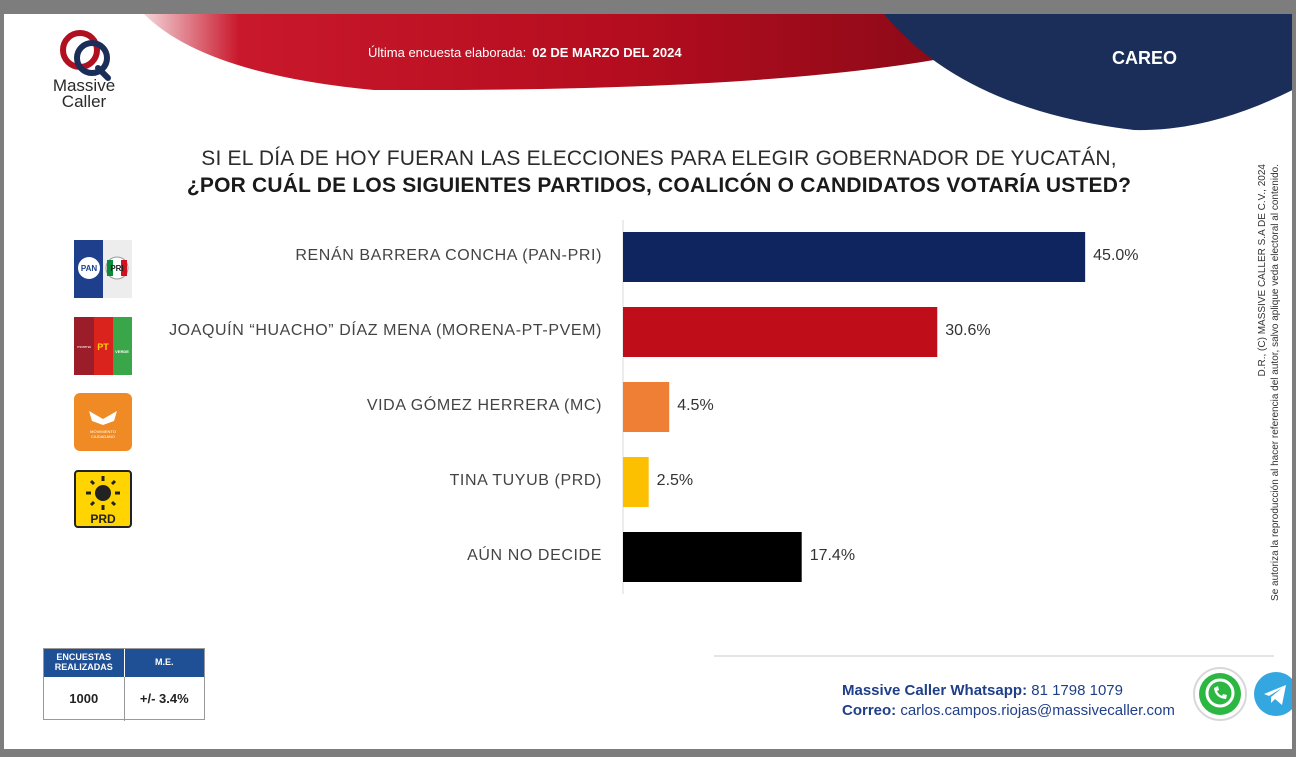  I want to click on pan-pri-logo-icon: PAN PRI, so click(103, 269).